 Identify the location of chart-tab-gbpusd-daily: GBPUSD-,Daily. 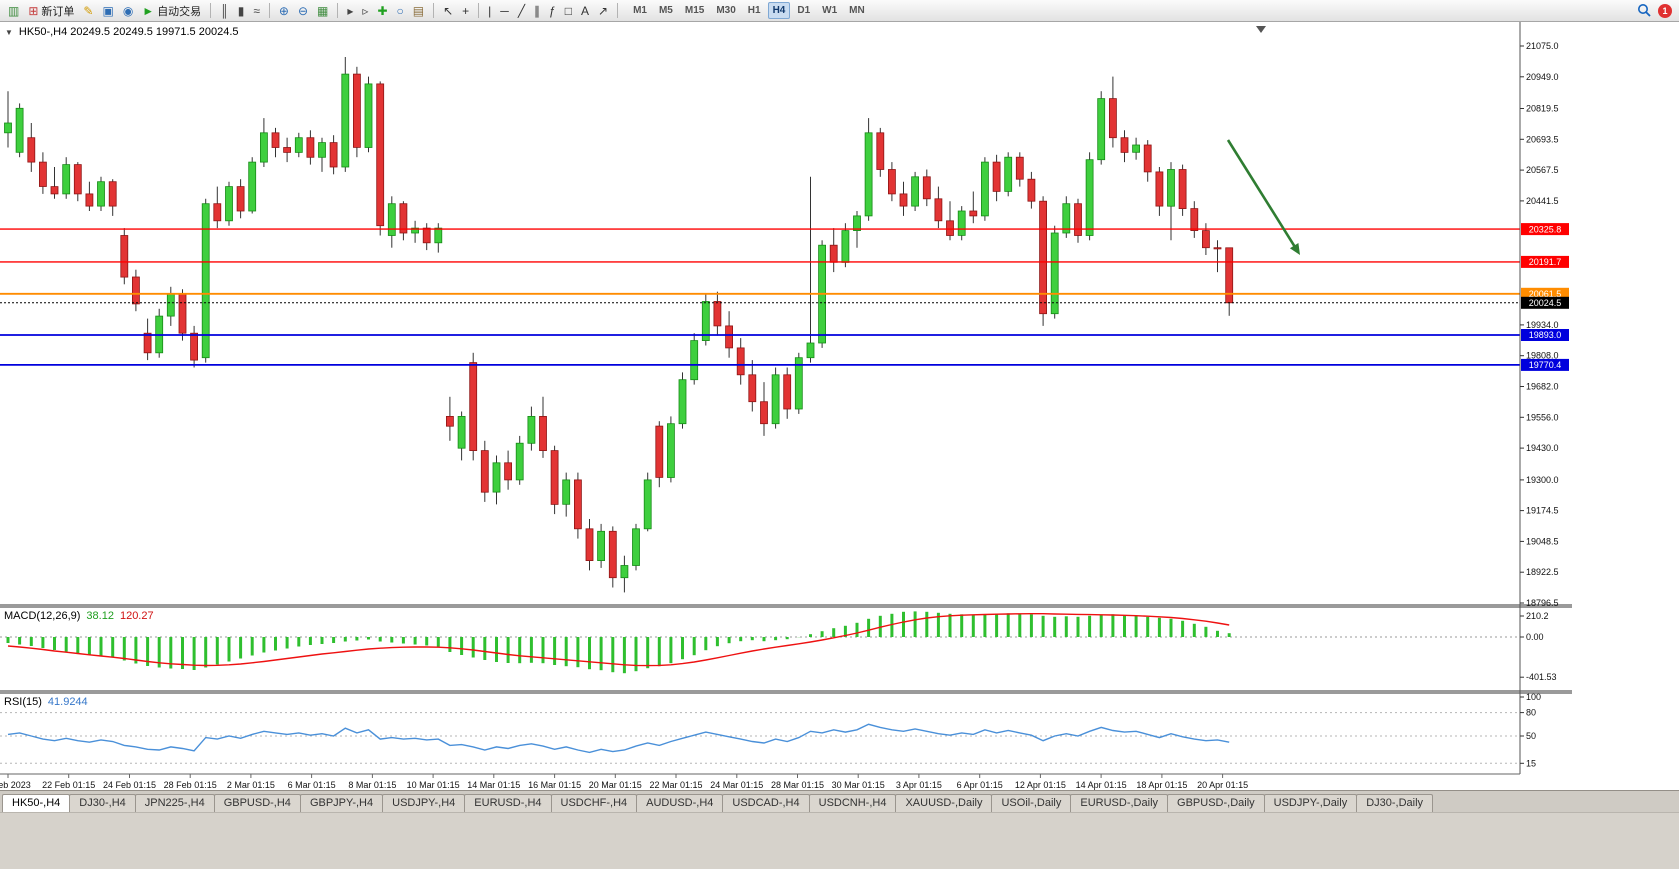
(1216, 803).